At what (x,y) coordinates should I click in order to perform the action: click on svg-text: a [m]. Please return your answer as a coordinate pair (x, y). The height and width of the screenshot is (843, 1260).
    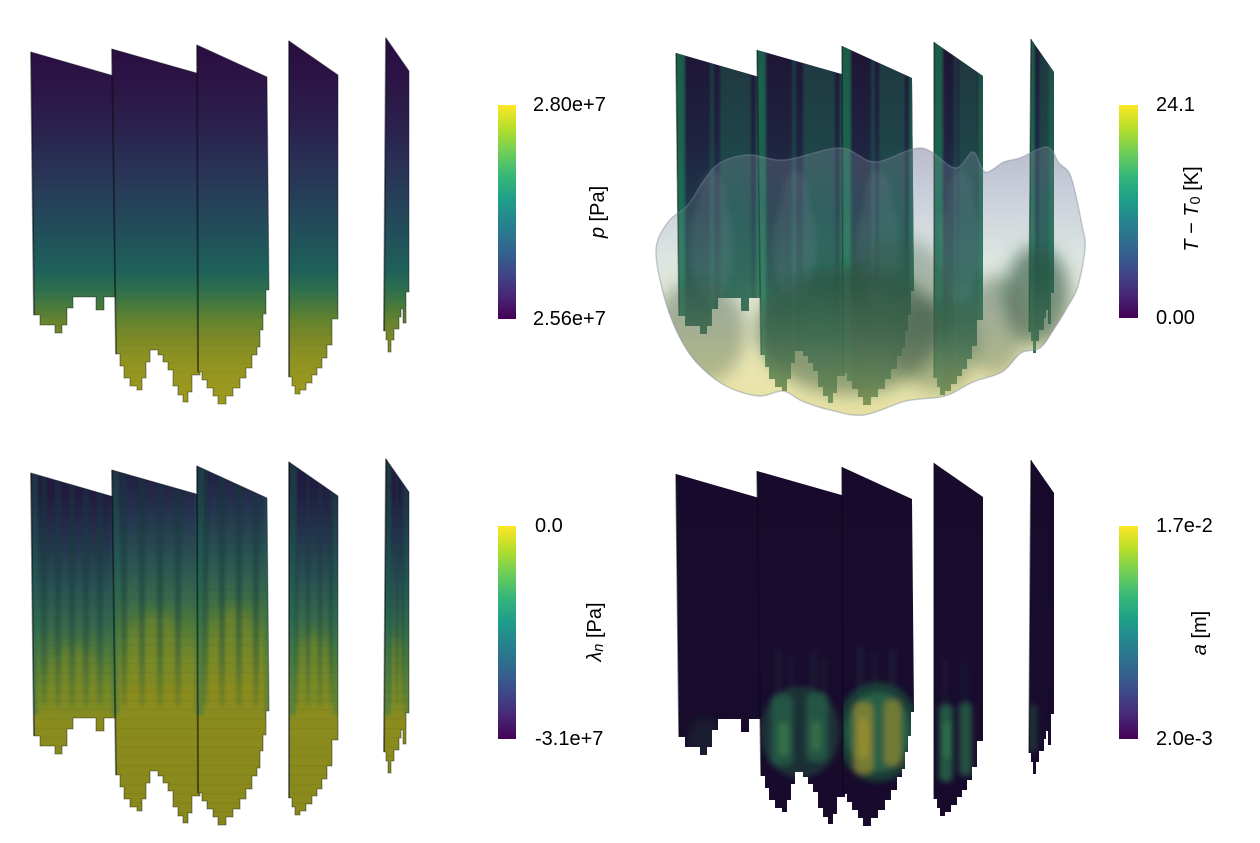
    Looking at the image, I should click on (1200, 633).